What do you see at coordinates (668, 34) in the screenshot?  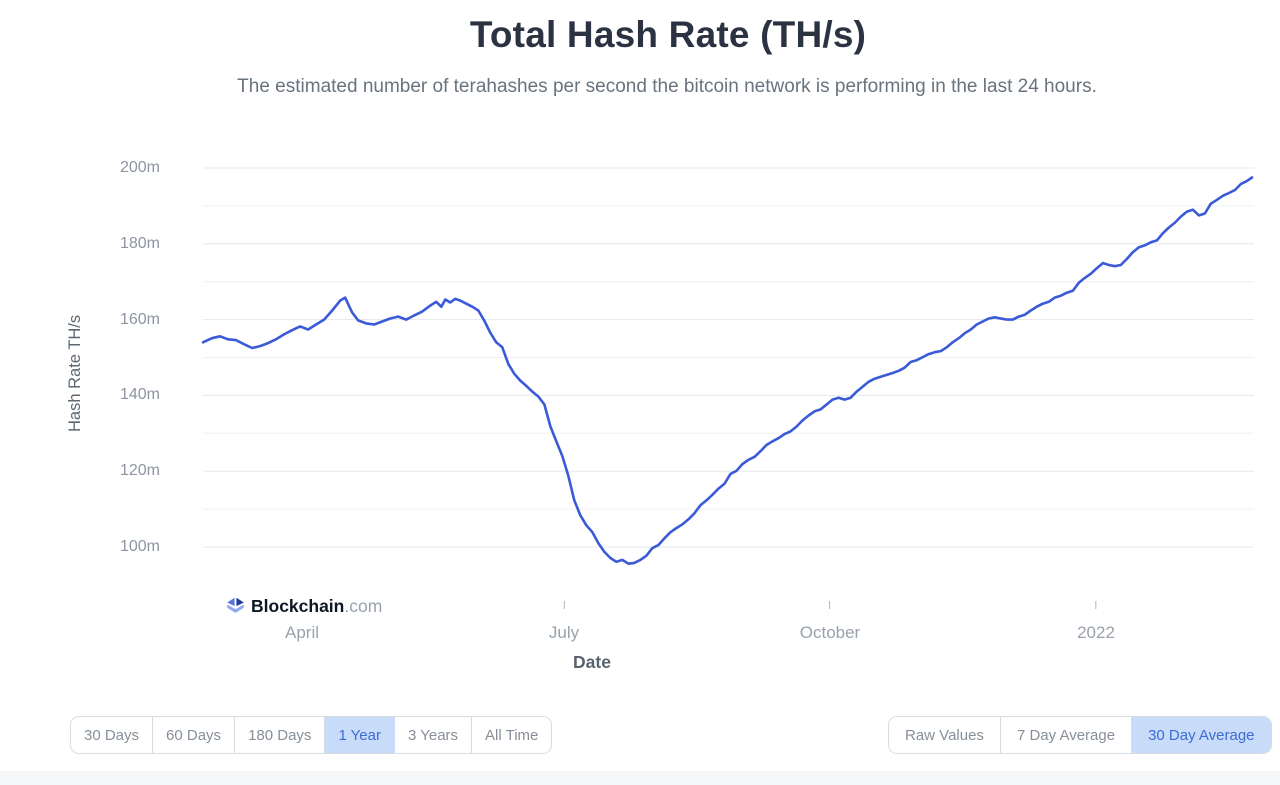 I see `page-title: Total Hash Rate (TH/s)` at bounding box center [668, 34].